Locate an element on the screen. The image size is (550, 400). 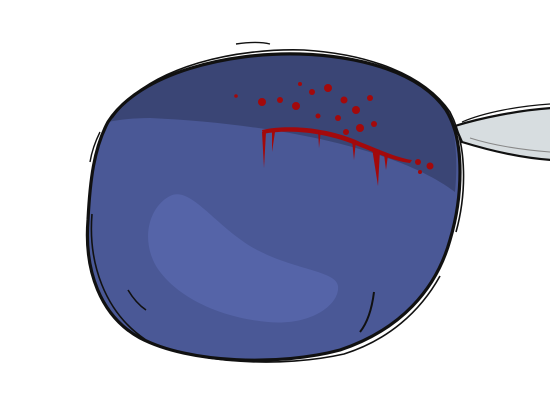
blade-icon is located at coordinates (501, 132).